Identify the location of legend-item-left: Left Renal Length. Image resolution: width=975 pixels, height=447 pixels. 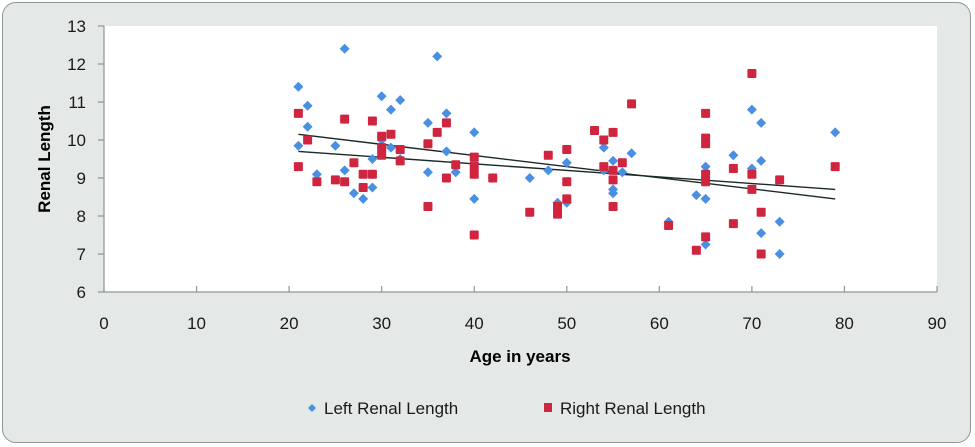
(383, 408).